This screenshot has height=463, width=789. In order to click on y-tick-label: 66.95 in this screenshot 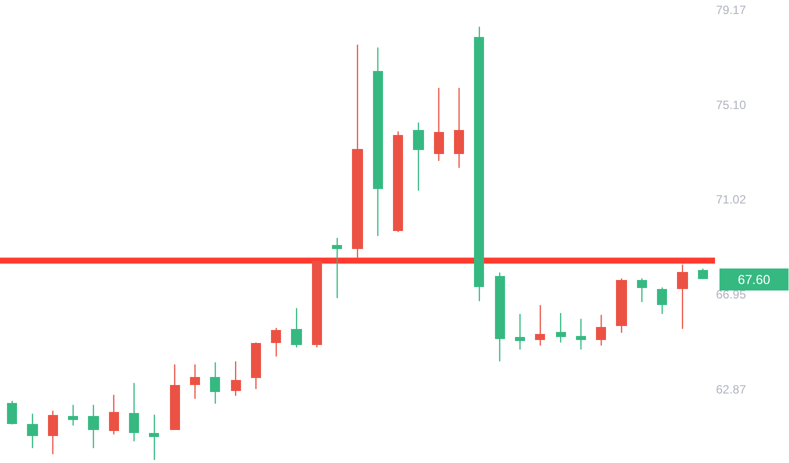, I will do `click(731, 294)`.